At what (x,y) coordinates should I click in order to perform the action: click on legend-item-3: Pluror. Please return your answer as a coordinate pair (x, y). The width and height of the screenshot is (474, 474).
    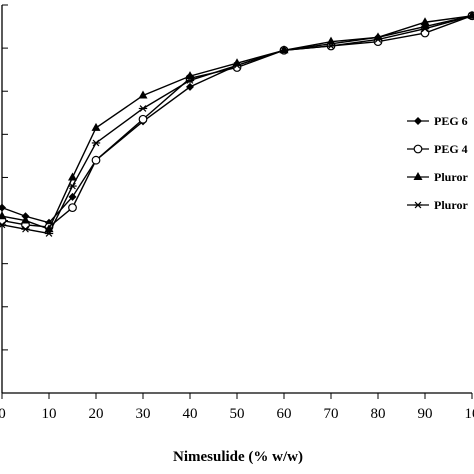
    Looking at the image, I should click on (437, 177).